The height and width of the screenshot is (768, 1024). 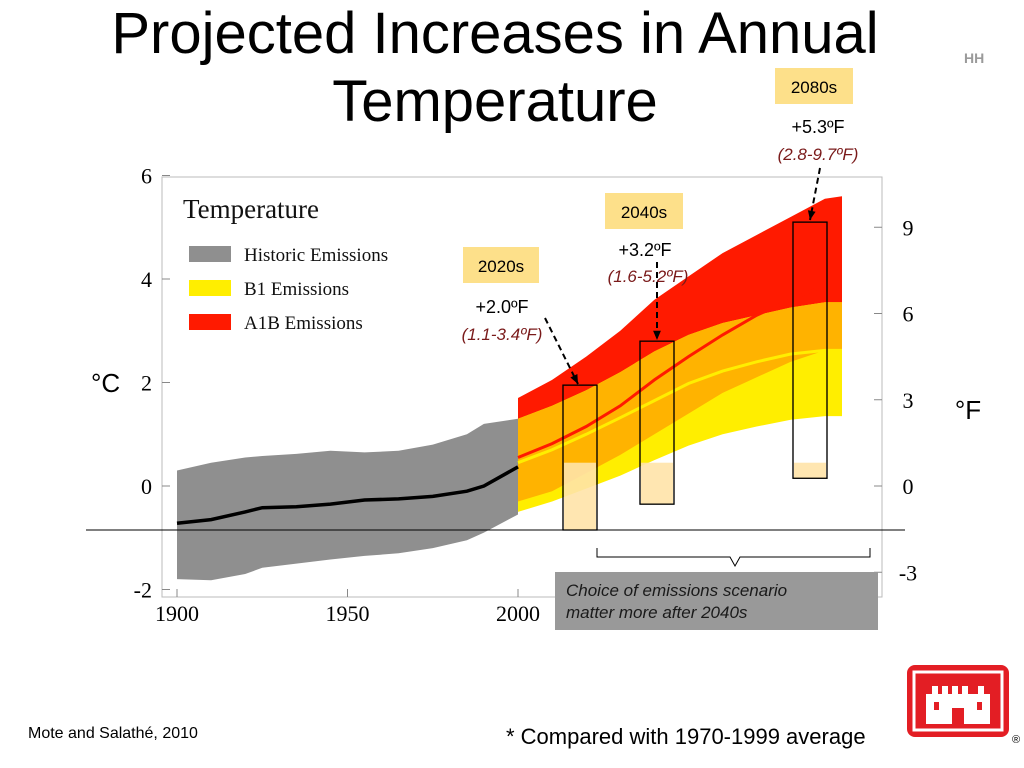 What do you see at coordinates (146, 176) in the screenshot?
I see `y-tick-label-6: 6` at bounding box center [146, 176].